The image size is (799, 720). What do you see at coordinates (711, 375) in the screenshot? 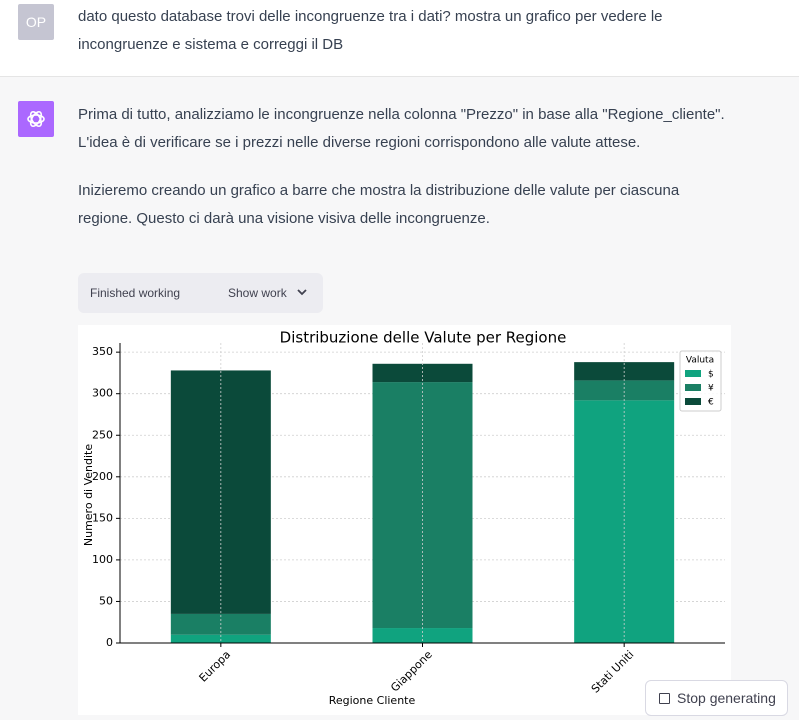
I see `legend-label: $` at bounding box center [711, 375].